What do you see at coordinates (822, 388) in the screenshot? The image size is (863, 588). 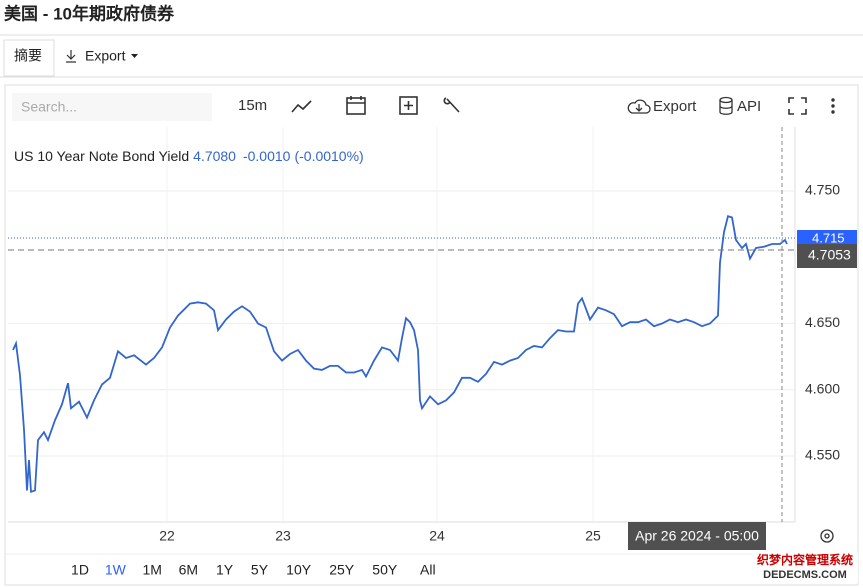 I see `y-tick-label: 4.600` at bounding box center [822, 388].